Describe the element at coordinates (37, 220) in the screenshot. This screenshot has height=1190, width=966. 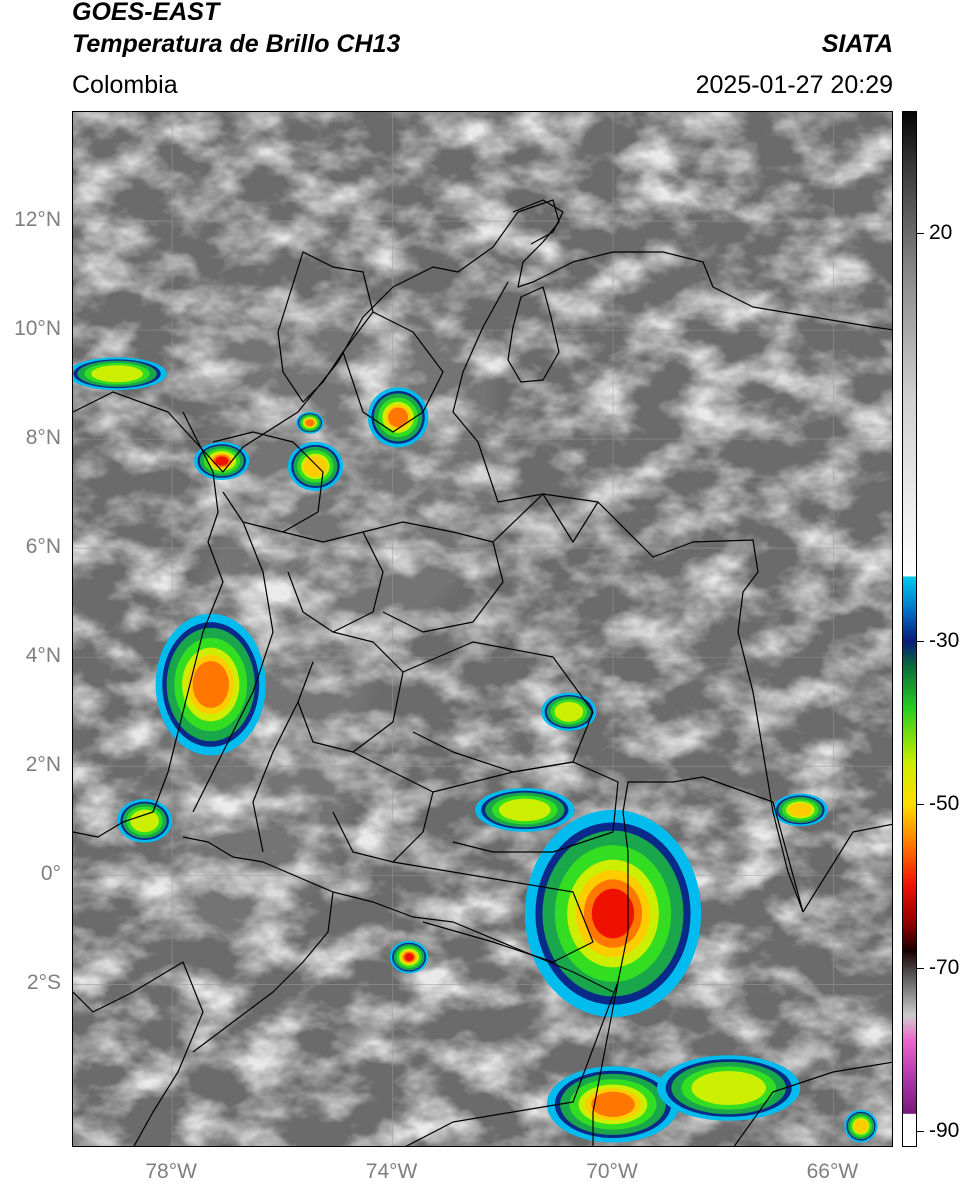
I see `lat-tick-label: 12°N` at that location.